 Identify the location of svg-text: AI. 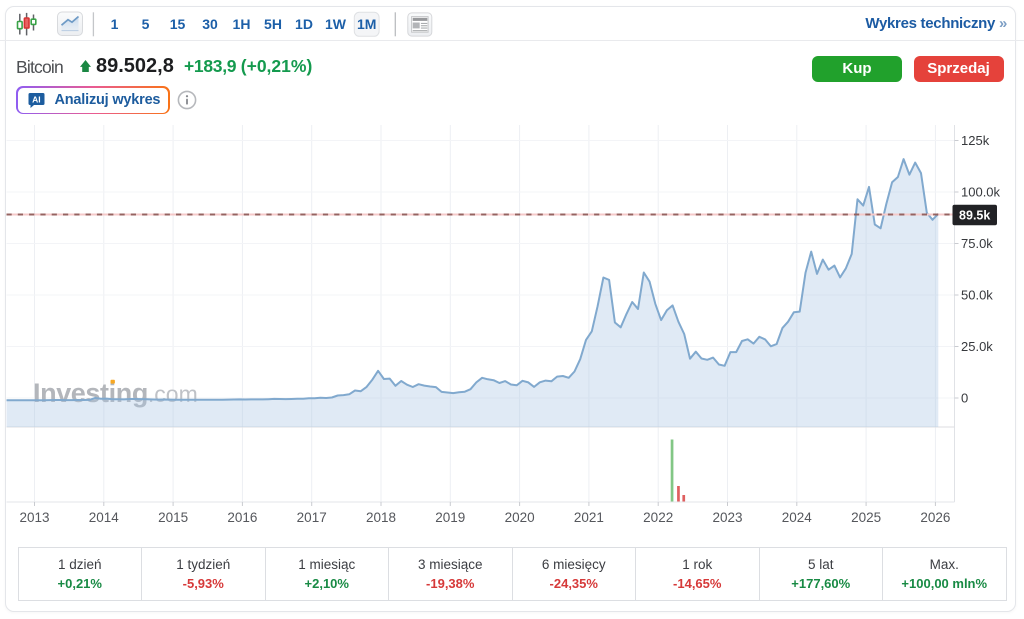
(36, 99).